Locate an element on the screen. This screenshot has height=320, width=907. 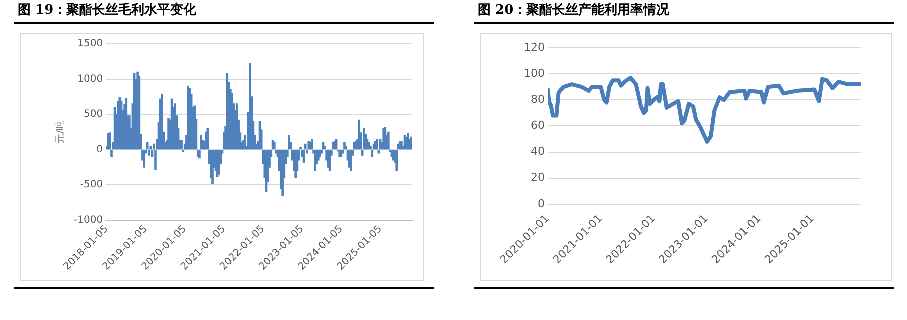
y-tick-label: 60 is located at coordinates (537, 125).